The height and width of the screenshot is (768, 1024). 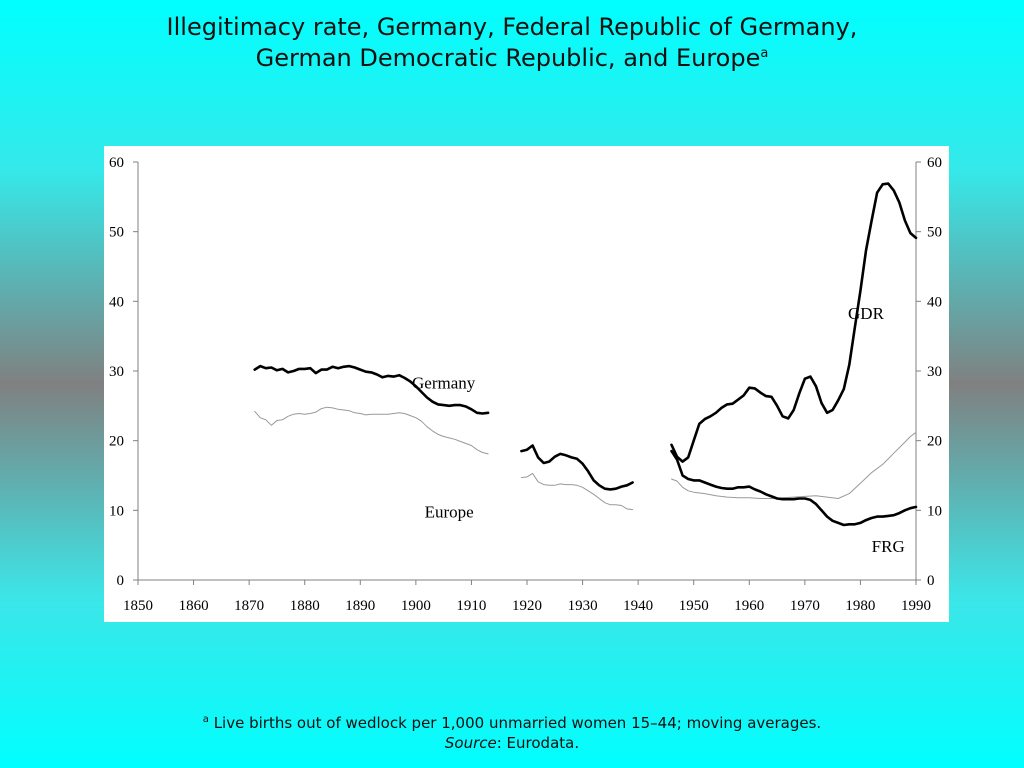 What do you see at coordinates (934, 233) in the screenshot?
I see `y-tick-right-label: 50` at bounding box center [934, 233].